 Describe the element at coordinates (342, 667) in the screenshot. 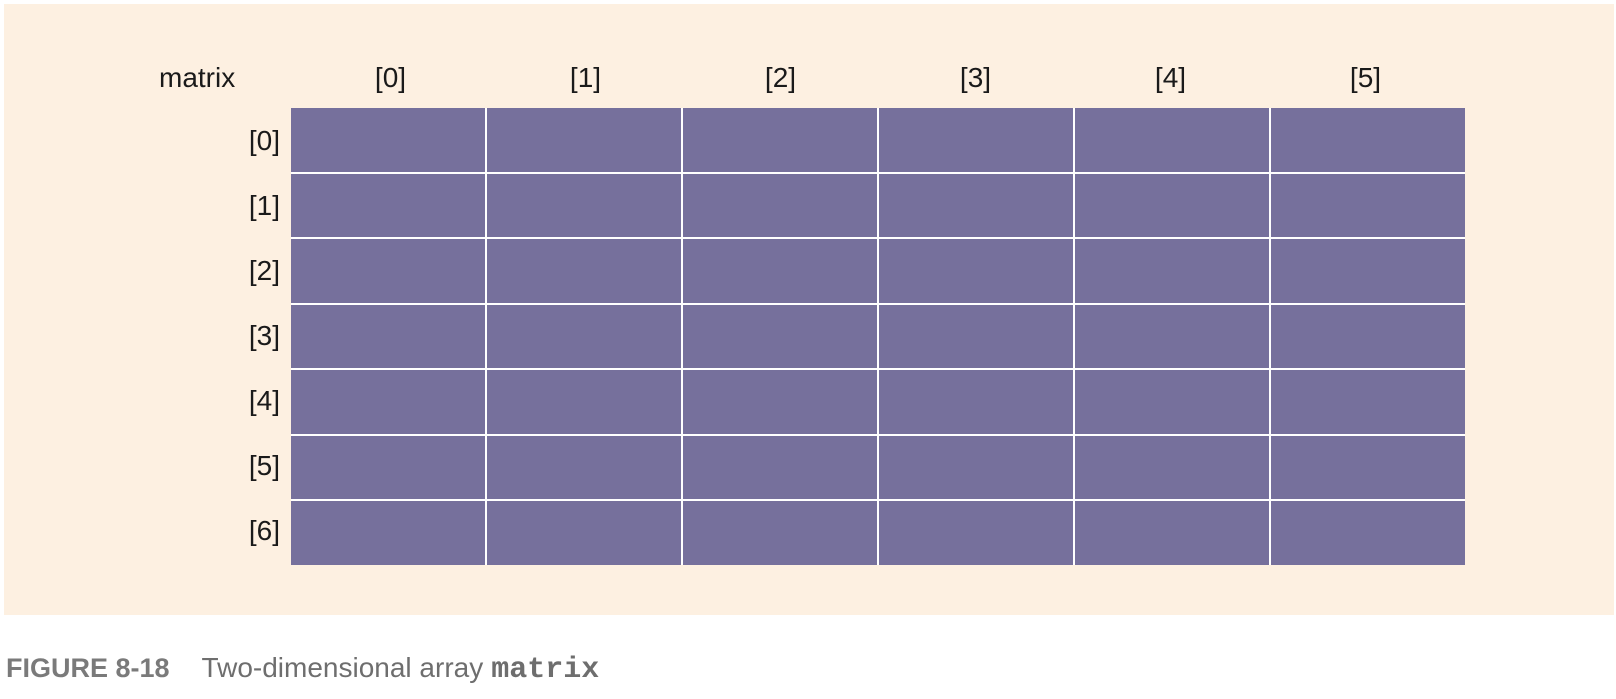

I see `caption-text: Two-dimensional array` at that location.